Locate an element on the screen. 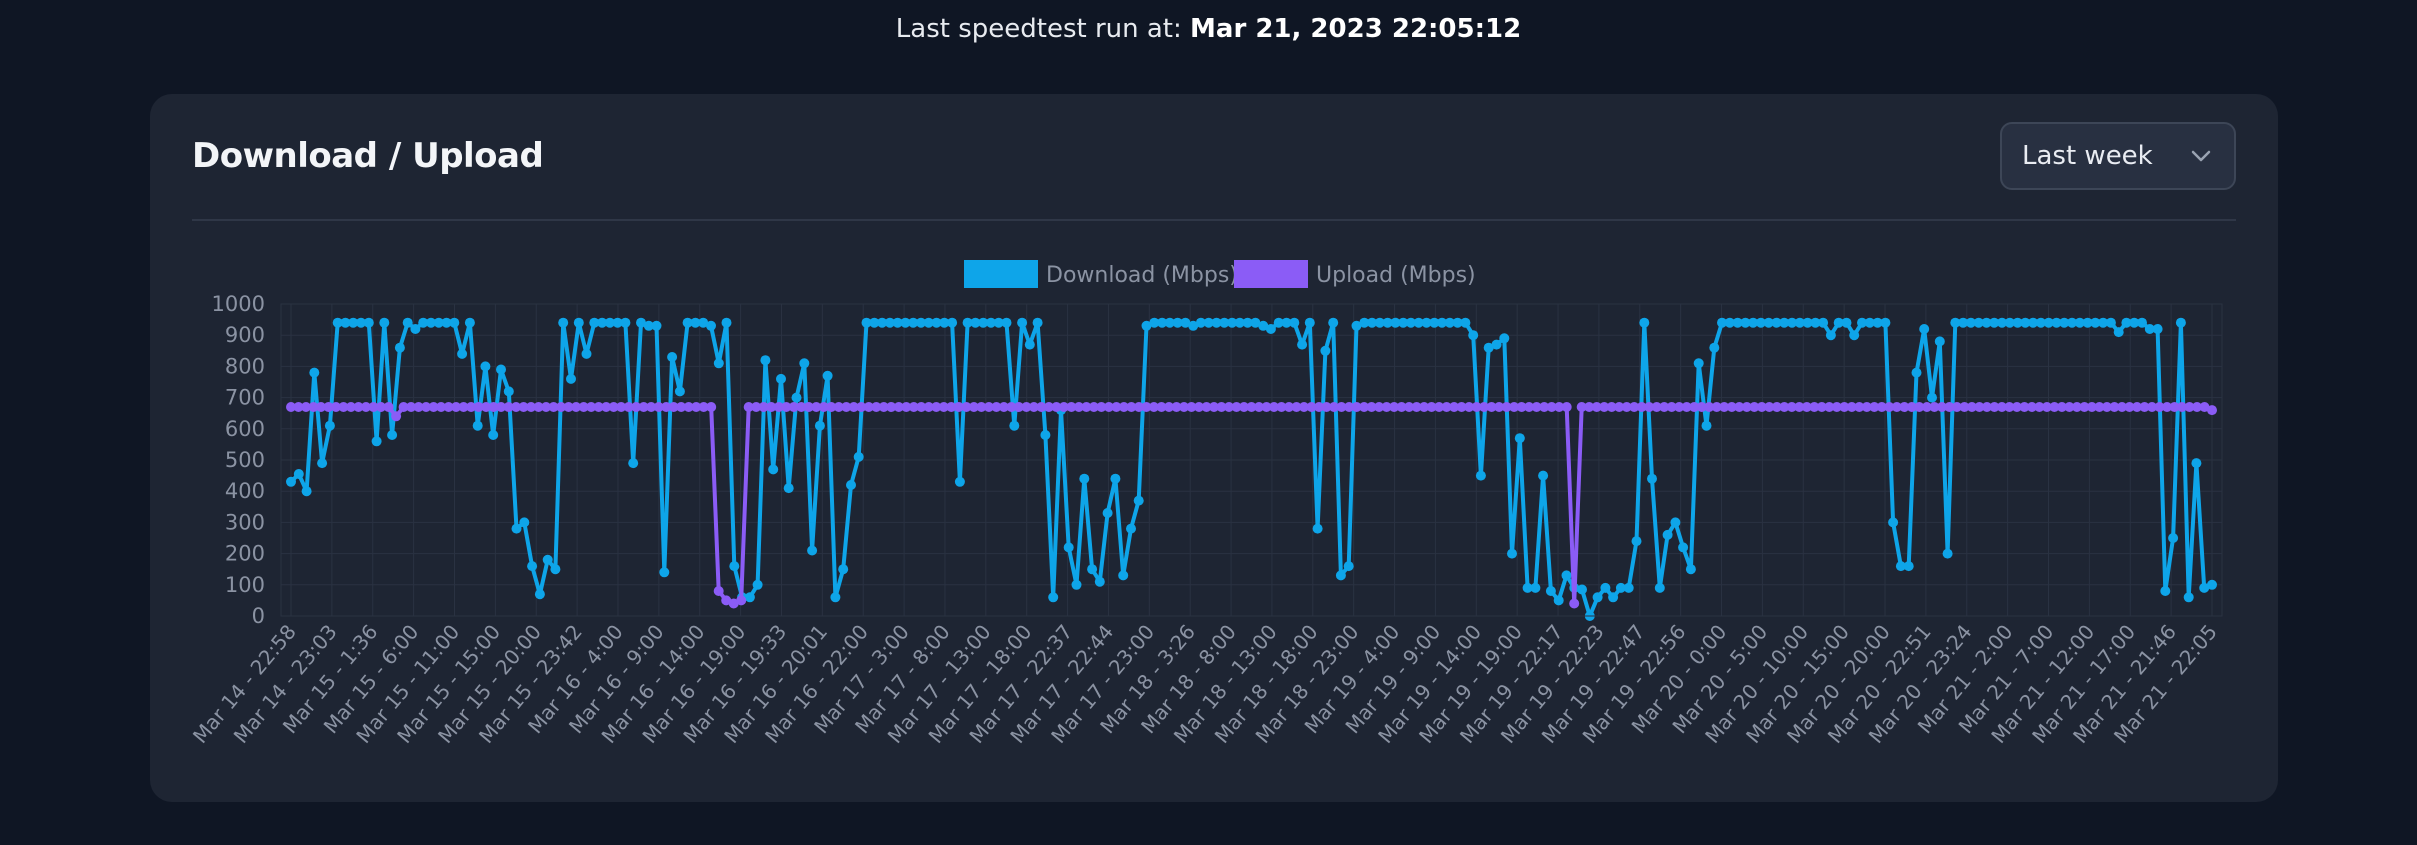 The width and height of the screenshot is (2417, 845). last-run-timestamp: Mar 21, 2023 22:05:12 is located at coordinates (1356, 29).